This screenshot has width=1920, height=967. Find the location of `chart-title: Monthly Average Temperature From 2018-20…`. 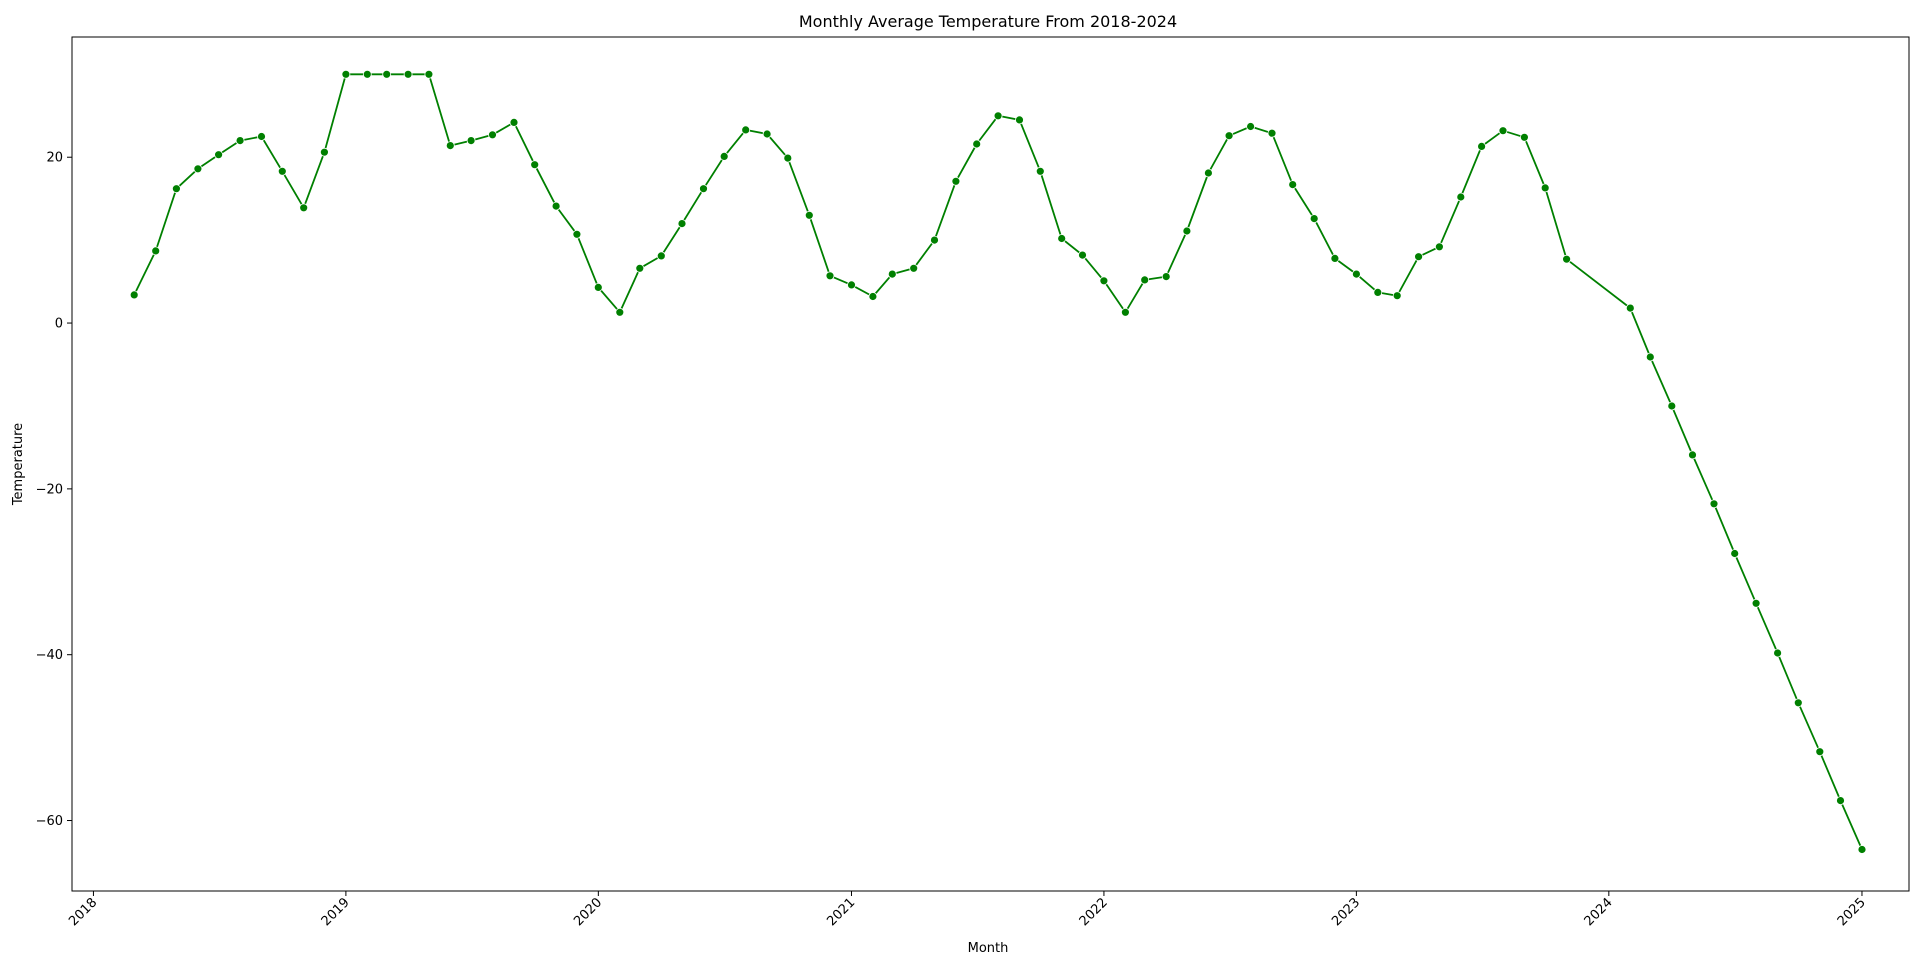

chart-title: Monthly Average Temperature From 2018-20… is located at coordinates (988, 21).